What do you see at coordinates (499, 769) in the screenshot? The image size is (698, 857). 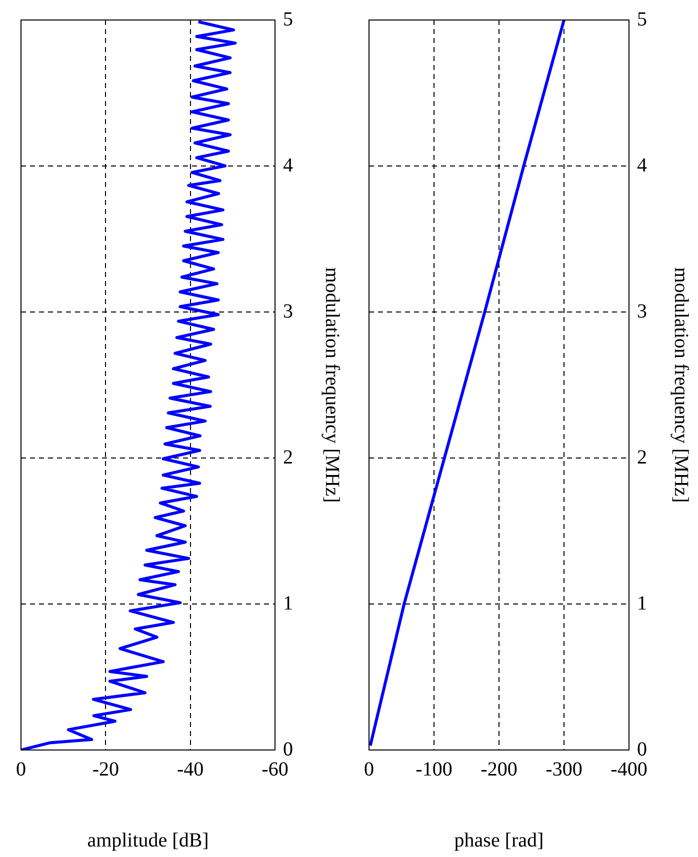 I see `x-tick-label: -200` at bounding box center [499, 769].